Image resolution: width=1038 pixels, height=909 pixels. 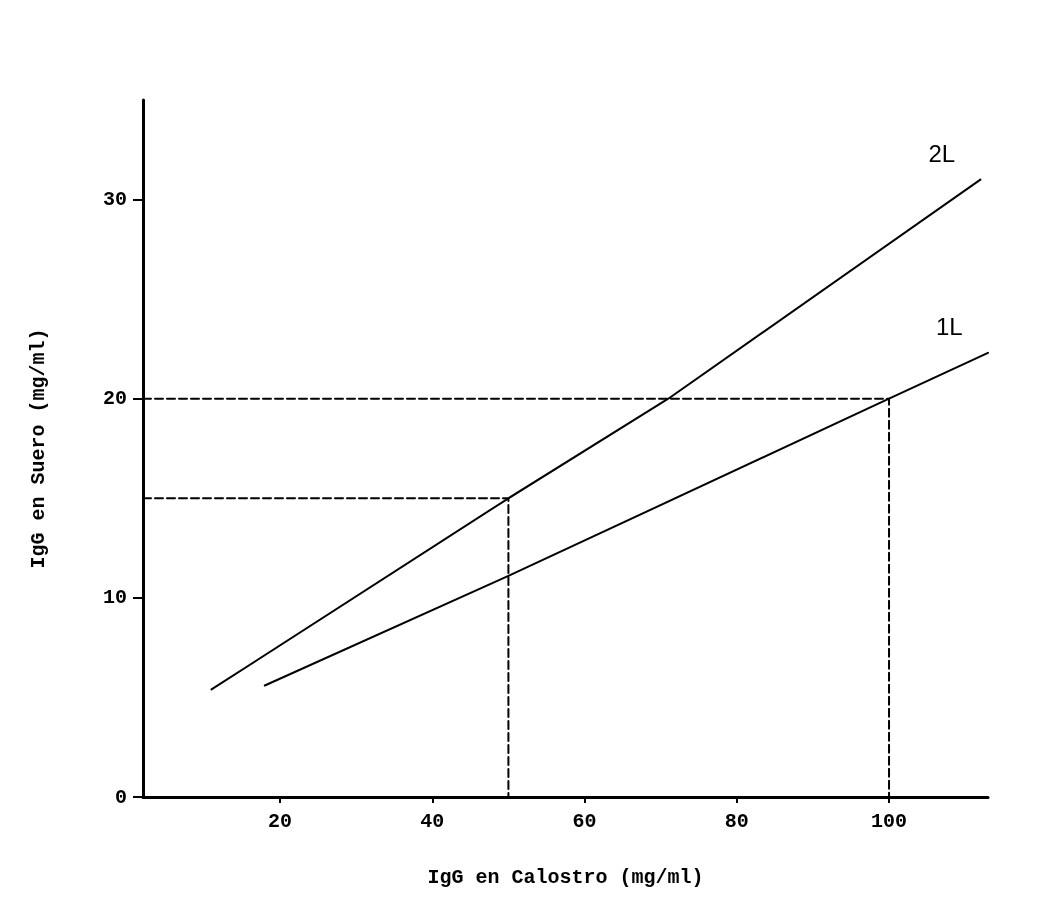 What do you see at coordinates (889, 821) in the screenshot?
I see `x-tick-label: 100` at bounding box center [889, 821].